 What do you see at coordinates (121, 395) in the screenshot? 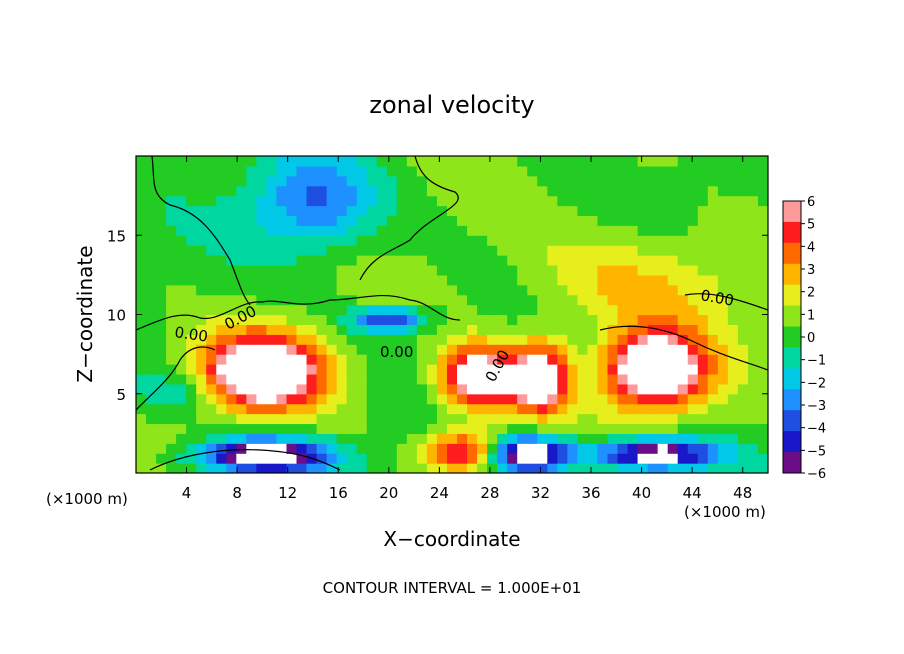
I see `y-tick-label: 5` at bounding box center [121, 395].